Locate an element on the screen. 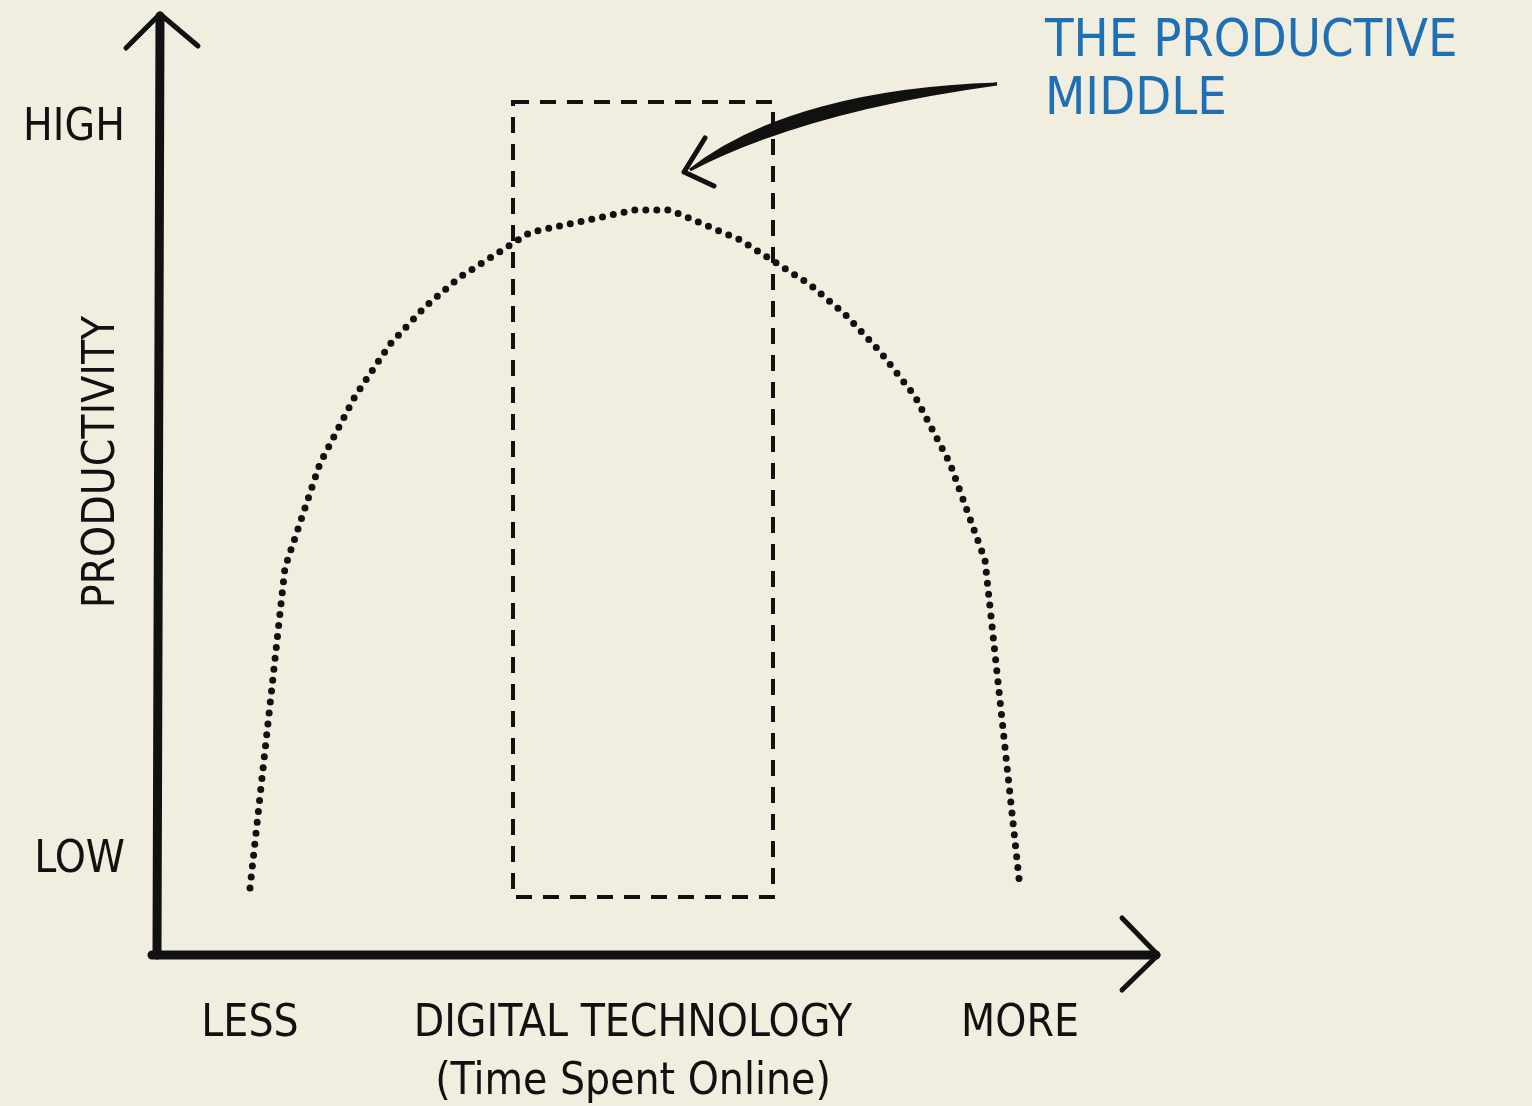 This screenshot has width=1532, height=1106. text: THE PRODUCTIVE MIDDLE is located at coordinates (1251, 67).